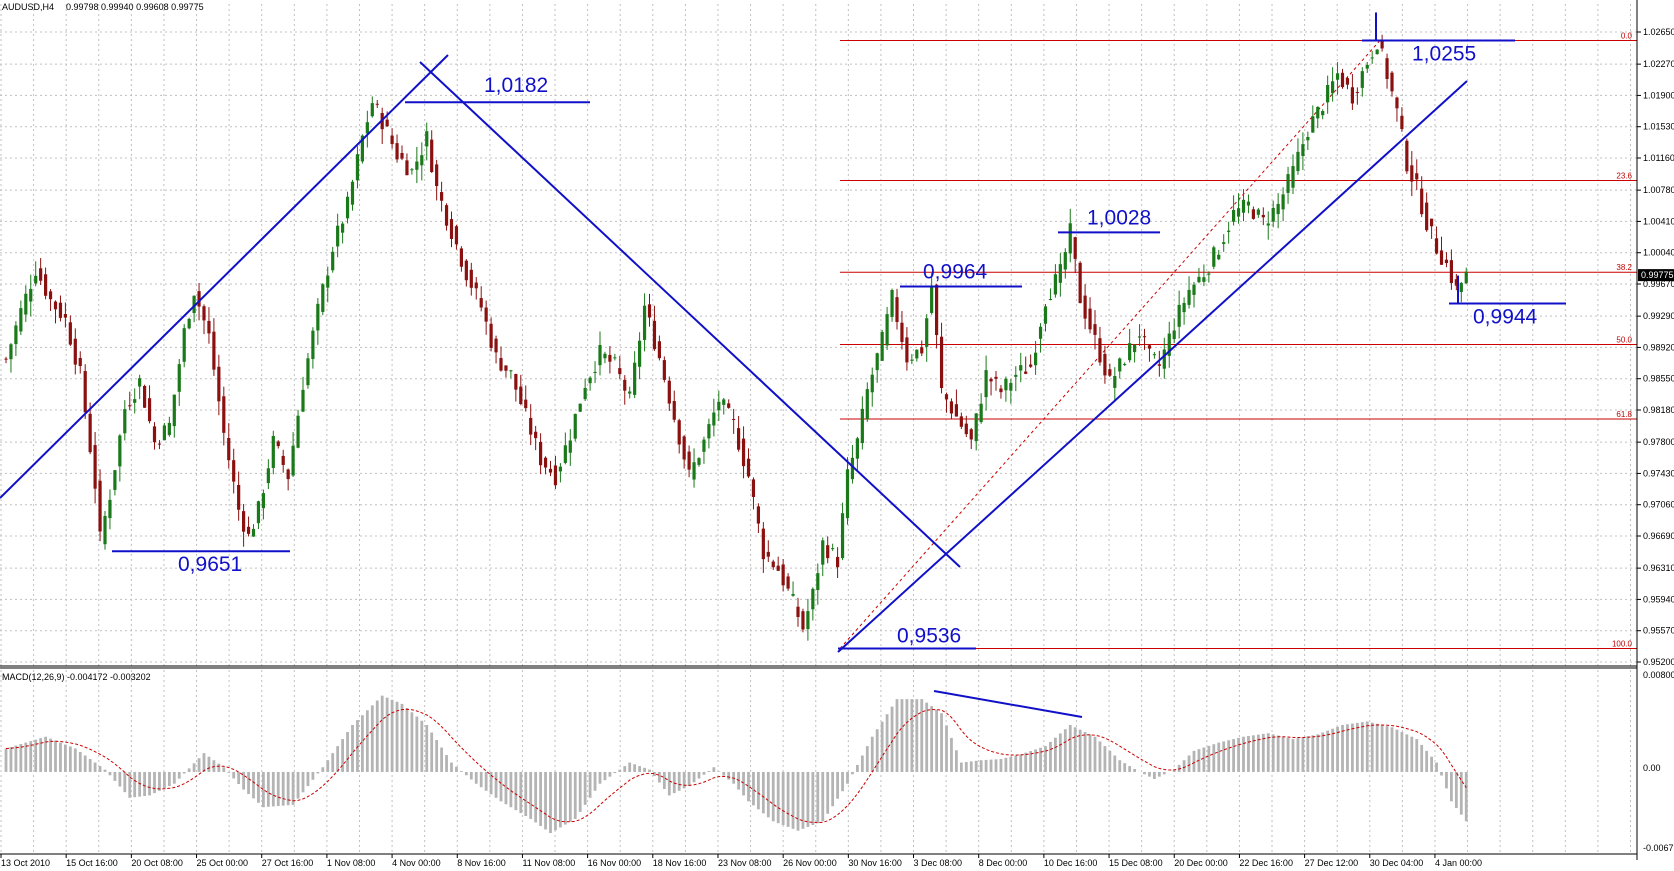 This screenshot has height=871, width=1674. What do you see at coordinates (1658, 599) in the screenshot?
I see `y-tick-label: 0.95940` at bounding box center [1658, 599].